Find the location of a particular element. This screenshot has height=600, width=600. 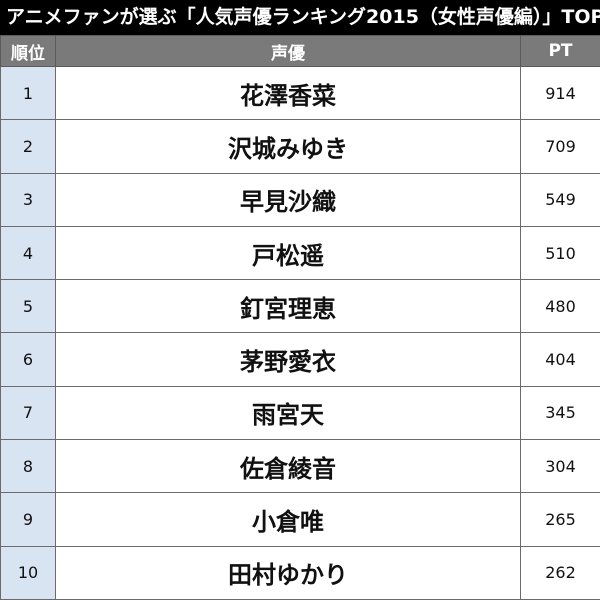

voice-actor-name-cell: 茅野愛衣 is located at coordinates (288, 359).